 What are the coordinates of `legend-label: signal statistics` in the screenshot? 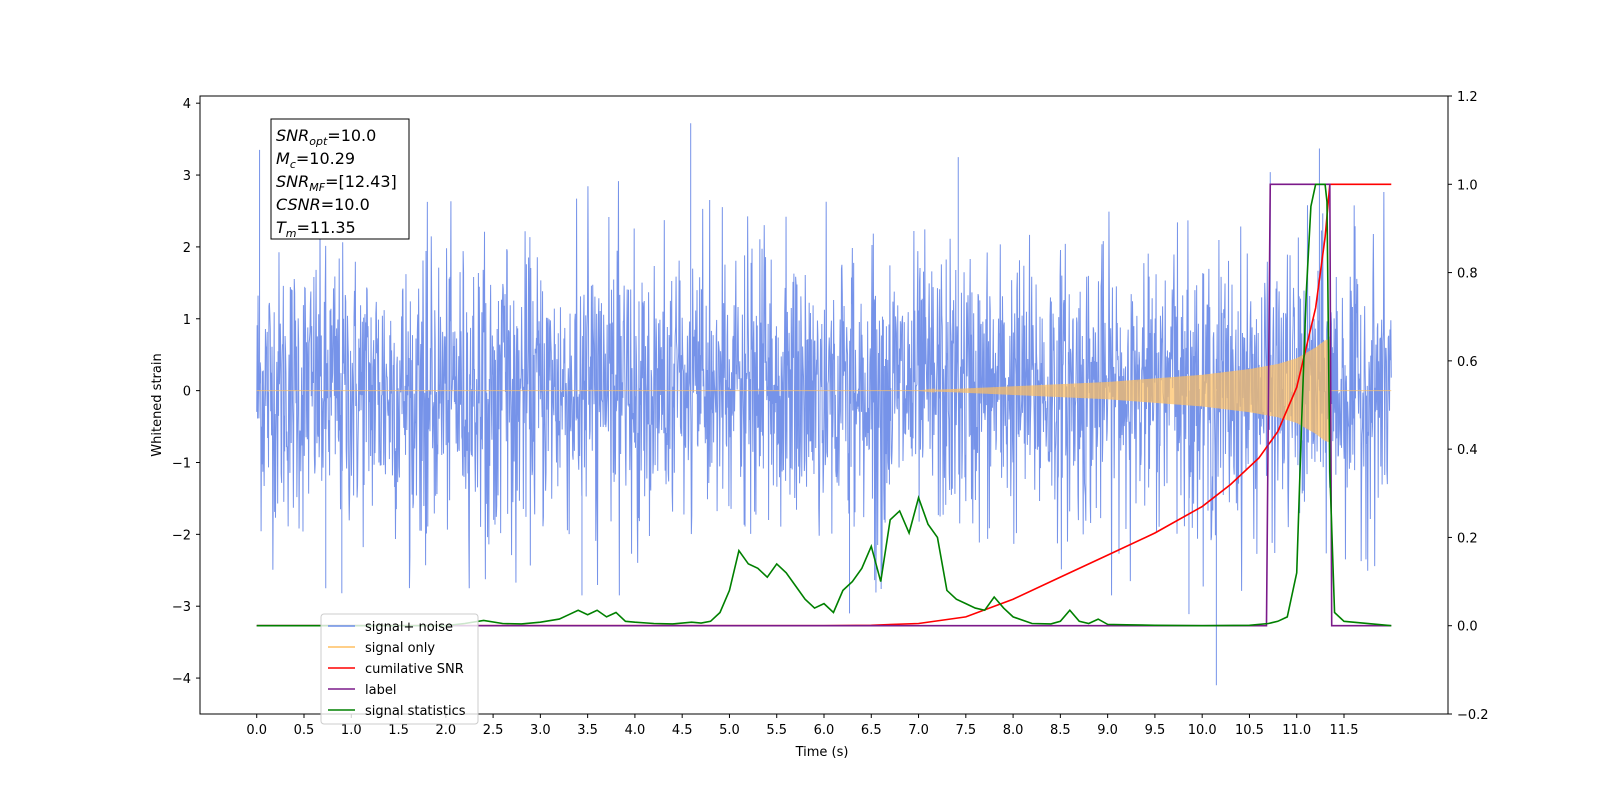 It's located at (415, 711).